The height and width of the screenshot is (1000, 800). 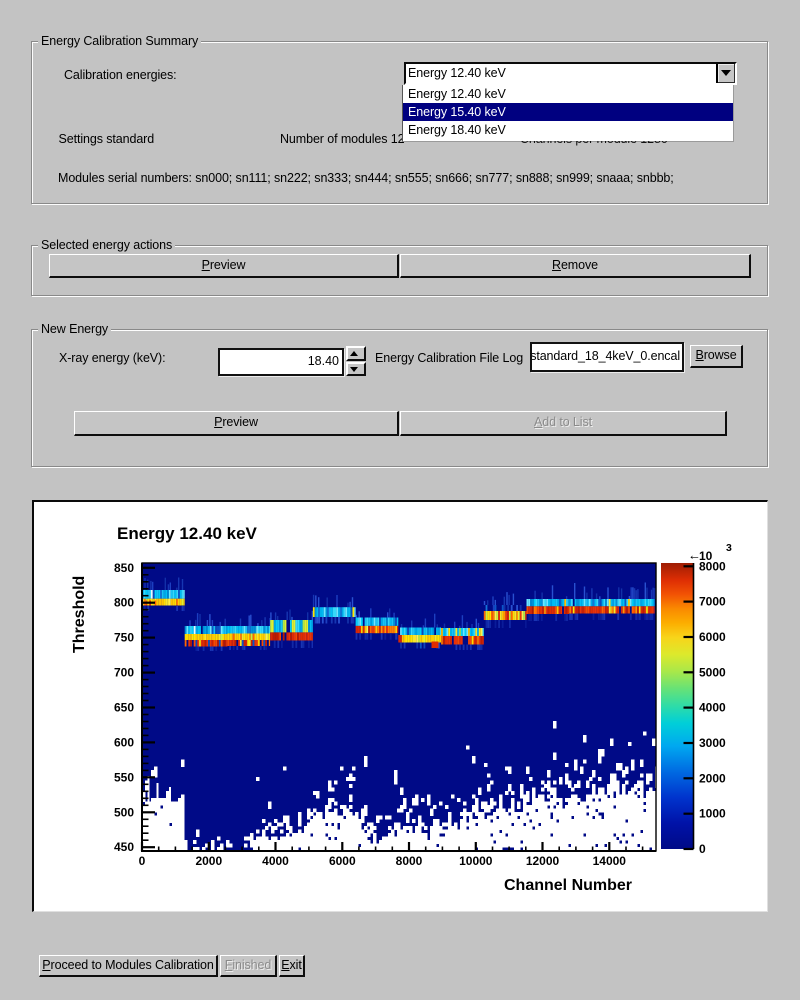 What do you see at coordinates (124, 638) in the screenshot?
I see `svg-text: 750` at bounding box center [124, 638].